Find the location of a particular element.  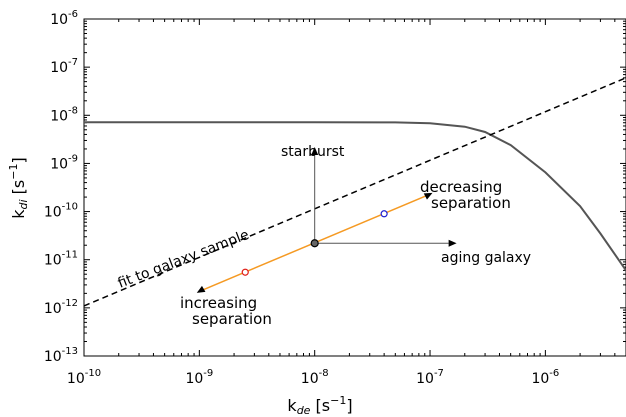

x-tick-label: 10⁻⁶ is located at coordinates (545, 377).